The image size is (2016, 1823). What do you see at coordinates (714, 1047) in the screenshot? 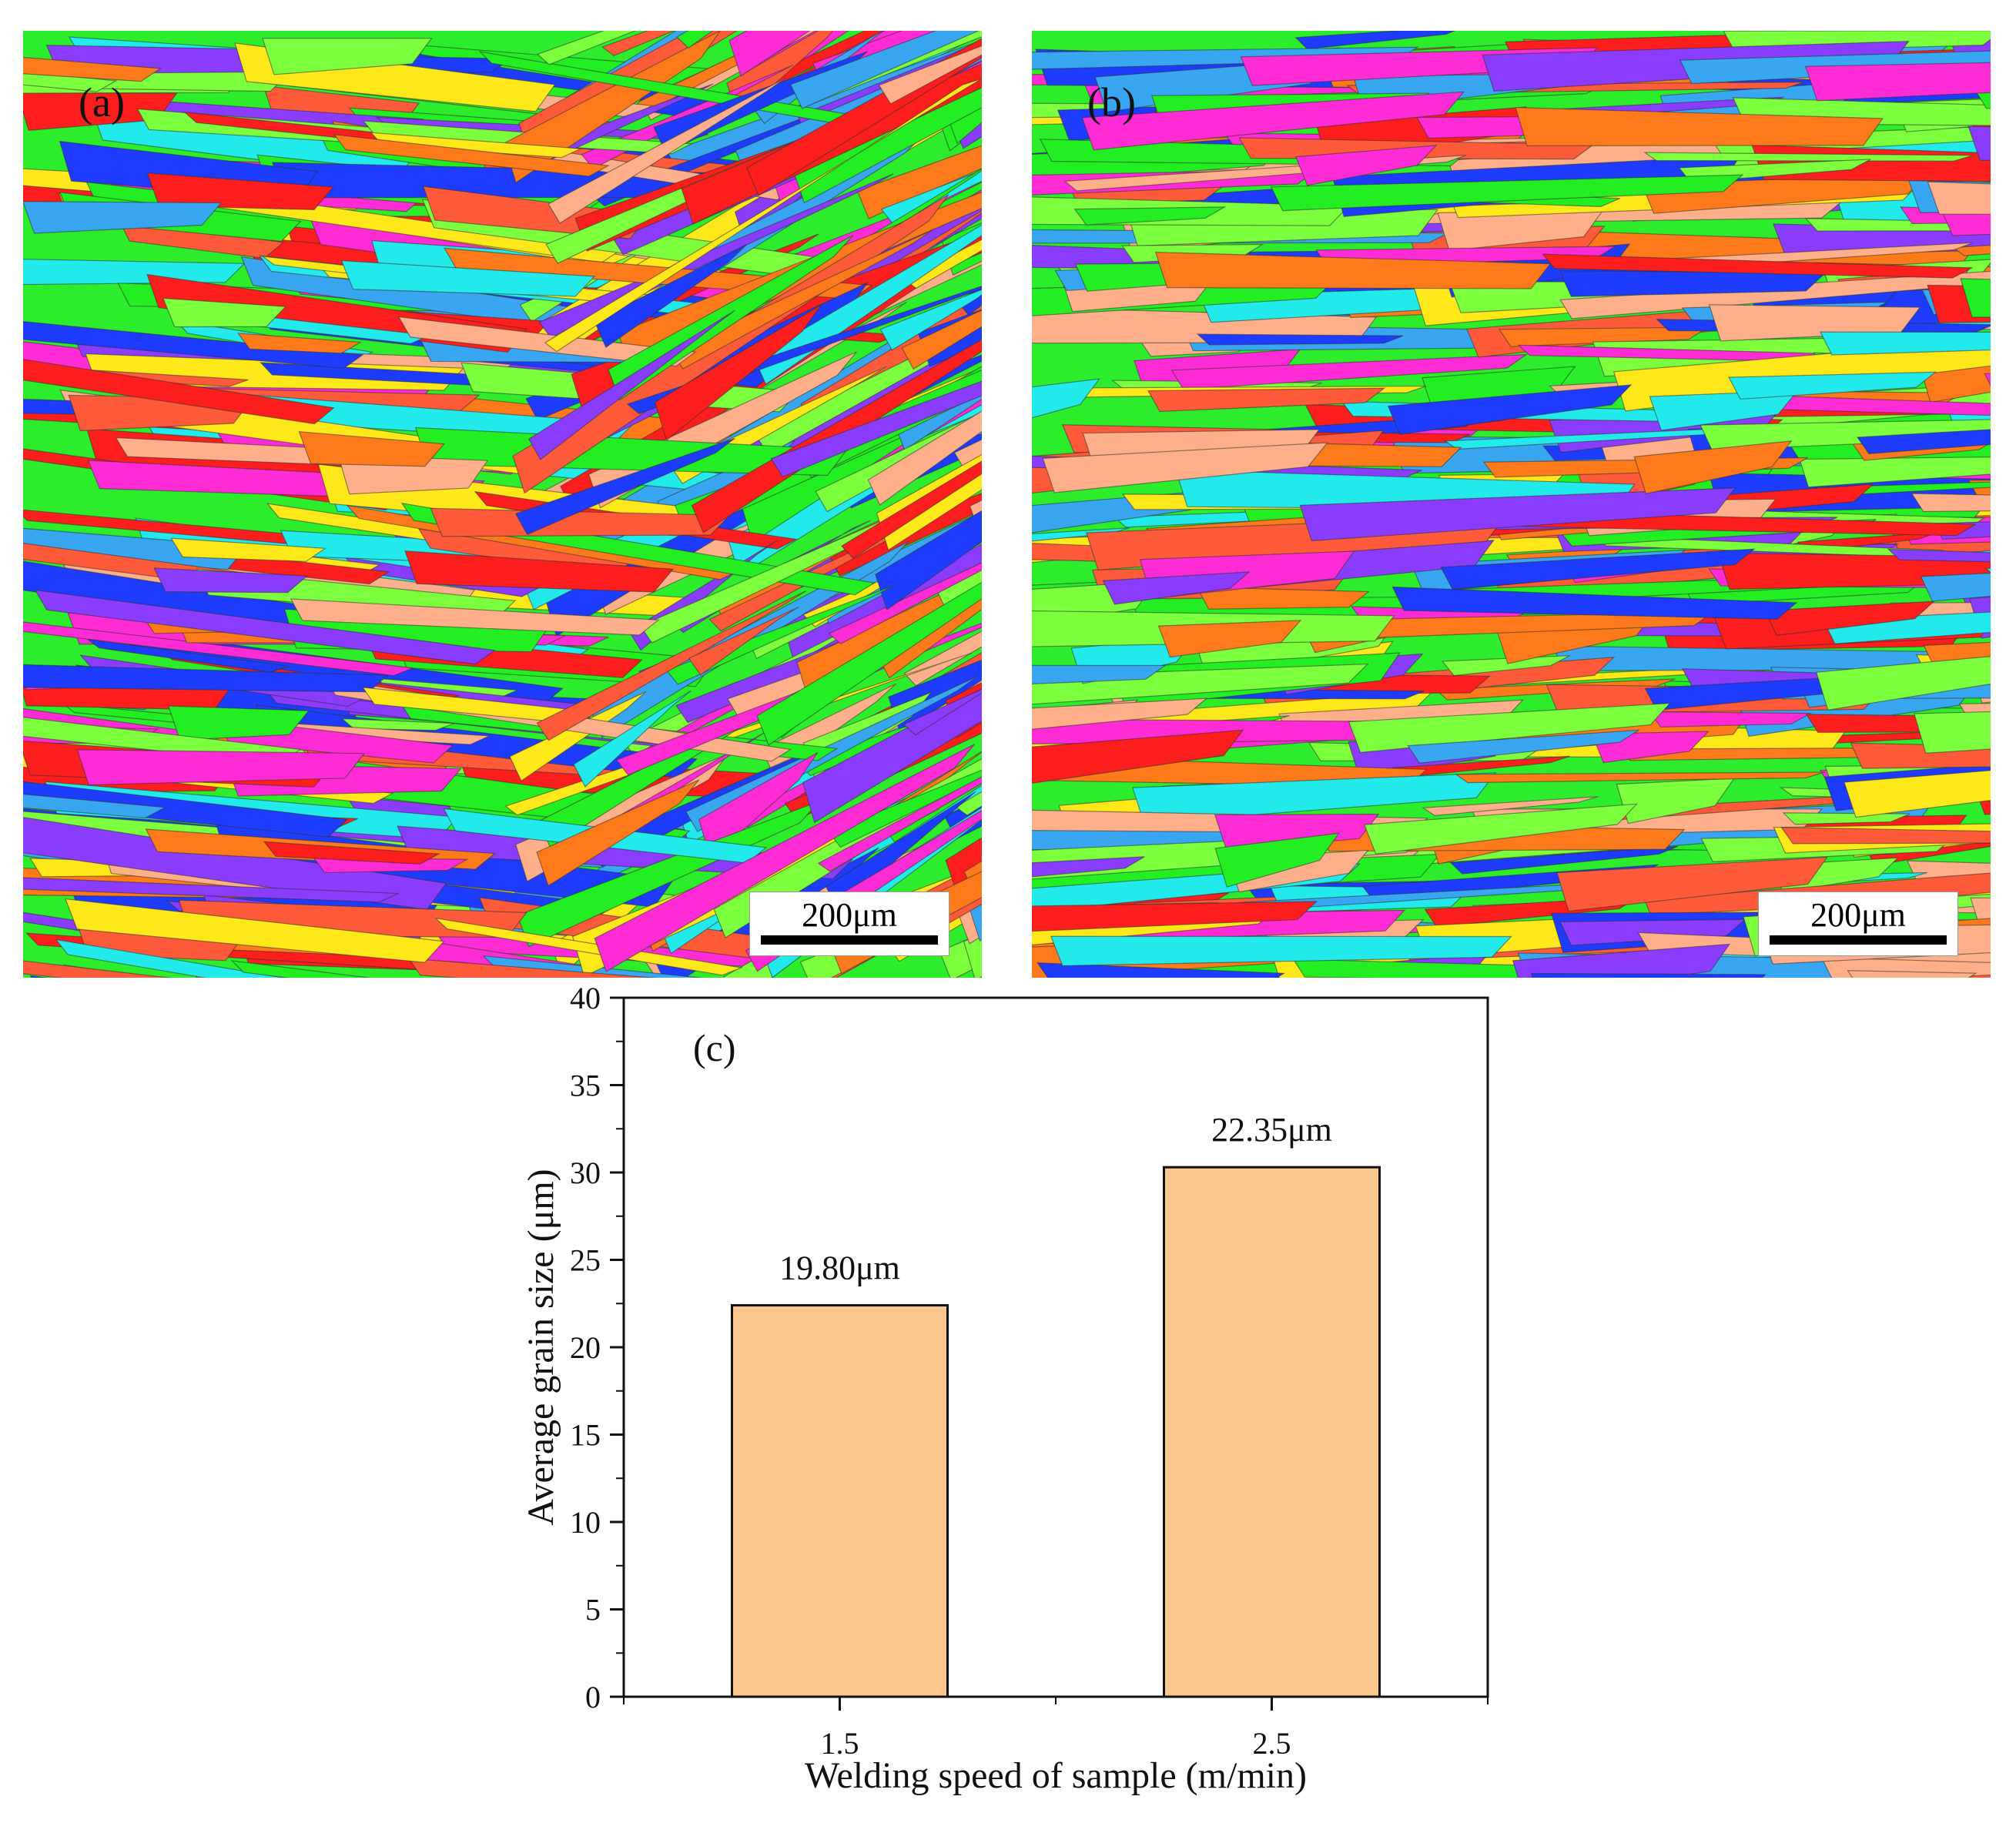
I see `panel-label-c: (c)` at bounding box center [714, 1047].